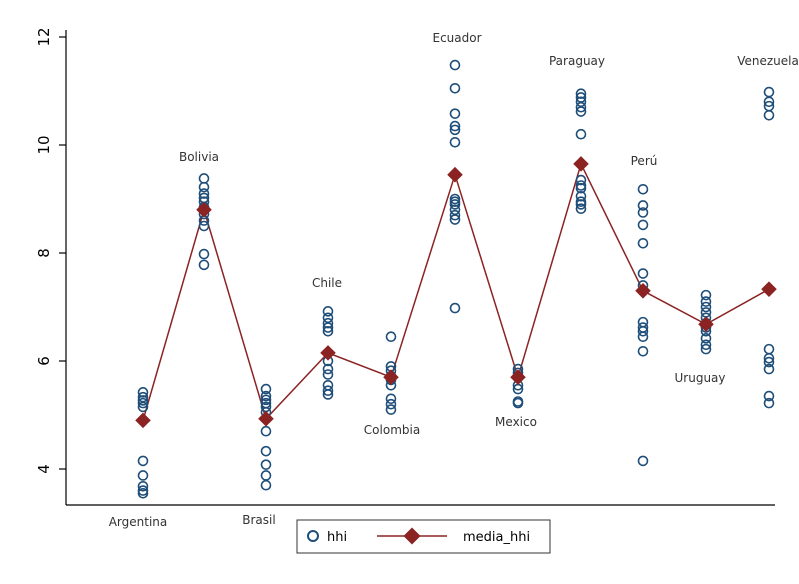  What do you see at coordinates (644, 161) in the screenshot?
I see `category-label: Perú` at bounding box center [644, 161].